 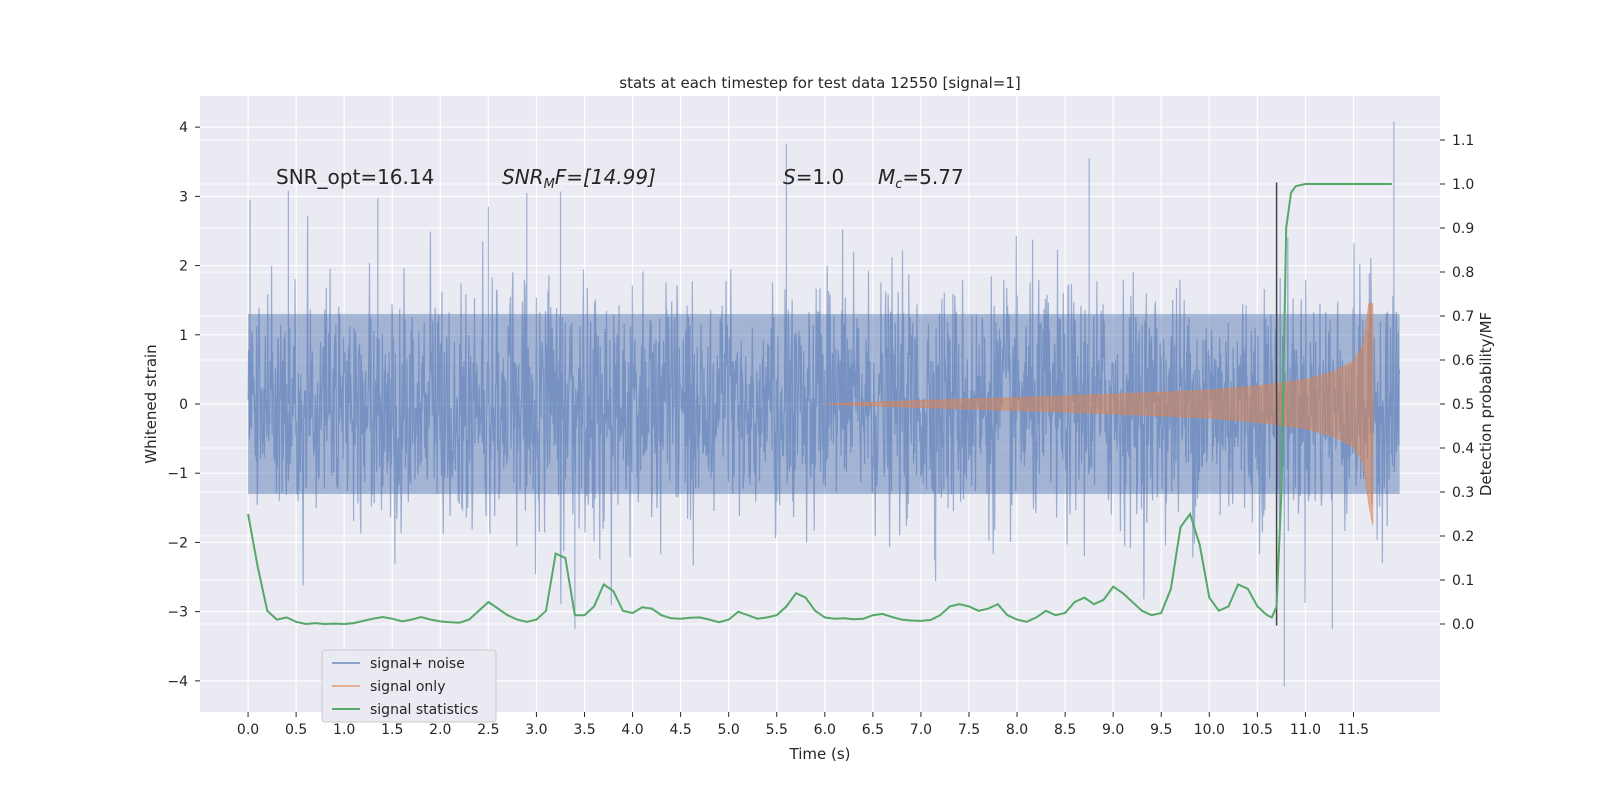 What do you see at coordinates (729, 730) in the screenshot?
I see `x-tick-label-10: 5.0` at bounding box center [729, 730].